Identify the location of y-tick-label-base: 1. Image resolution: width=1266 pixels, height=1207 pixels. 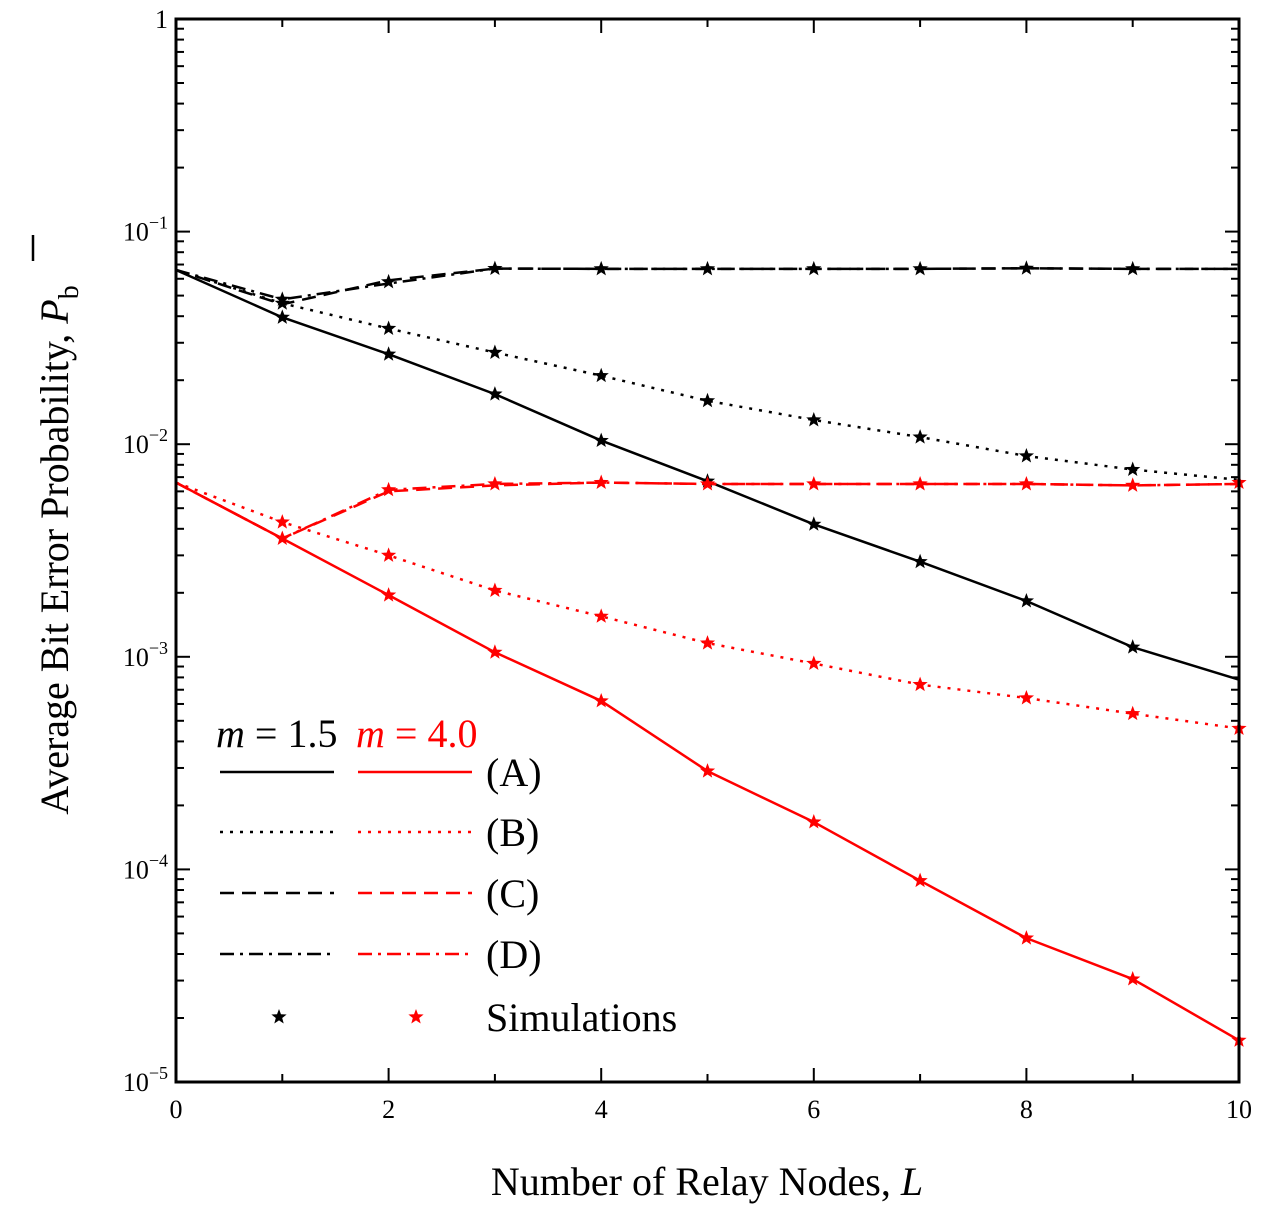
(161, 19).